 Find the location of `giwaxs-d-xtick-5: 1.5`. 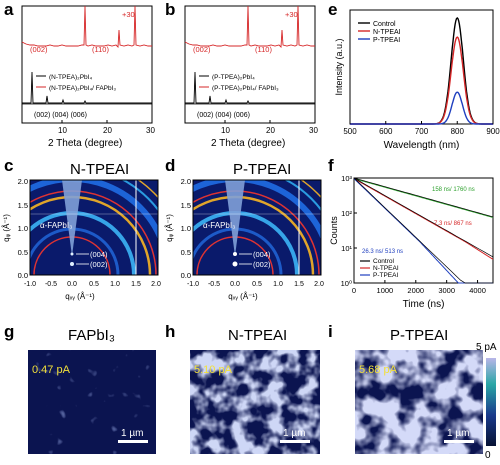

giwaxs-d-xtick-5: 1.5 is located at coordinates (299, 284).